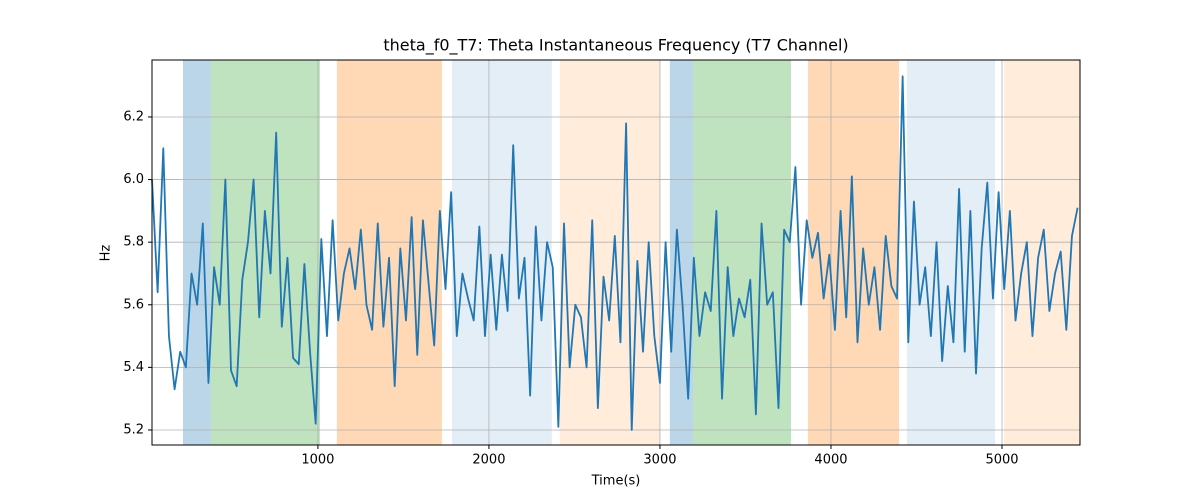 The height and width of the screenshot is (504, 1200). What do you see at coordinates (133, 304) in the screenshot?
I see `y-tick-label: 5.6` at bounding box center [133, 304].